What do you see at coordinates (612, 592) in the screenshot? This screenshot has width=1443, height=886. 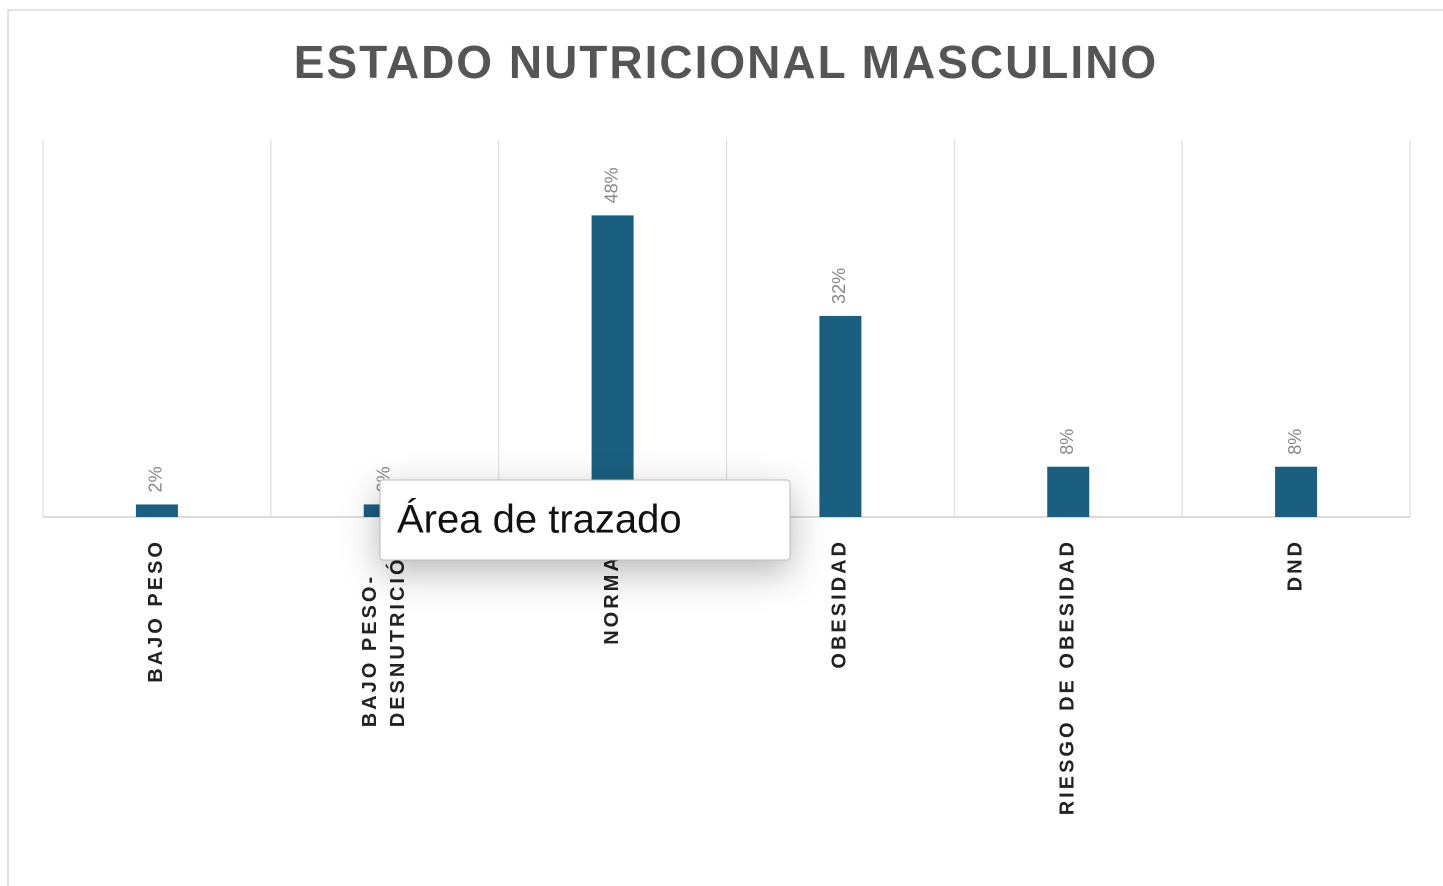 I see `x-tick-label: NORMAL` at bounding box center [612, 592].